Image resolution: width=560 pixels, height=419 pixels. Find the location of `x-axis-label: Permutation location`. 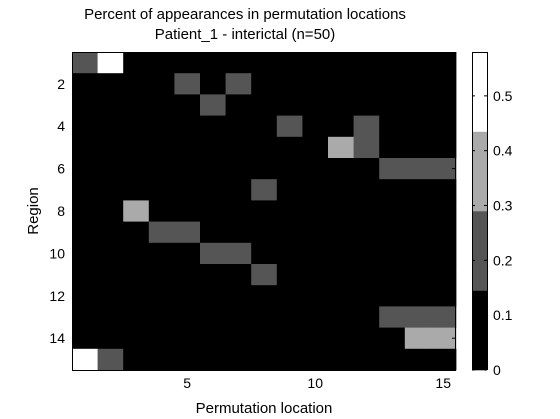

x-axis-label: Permutation location is located at coordinates (264, 408).